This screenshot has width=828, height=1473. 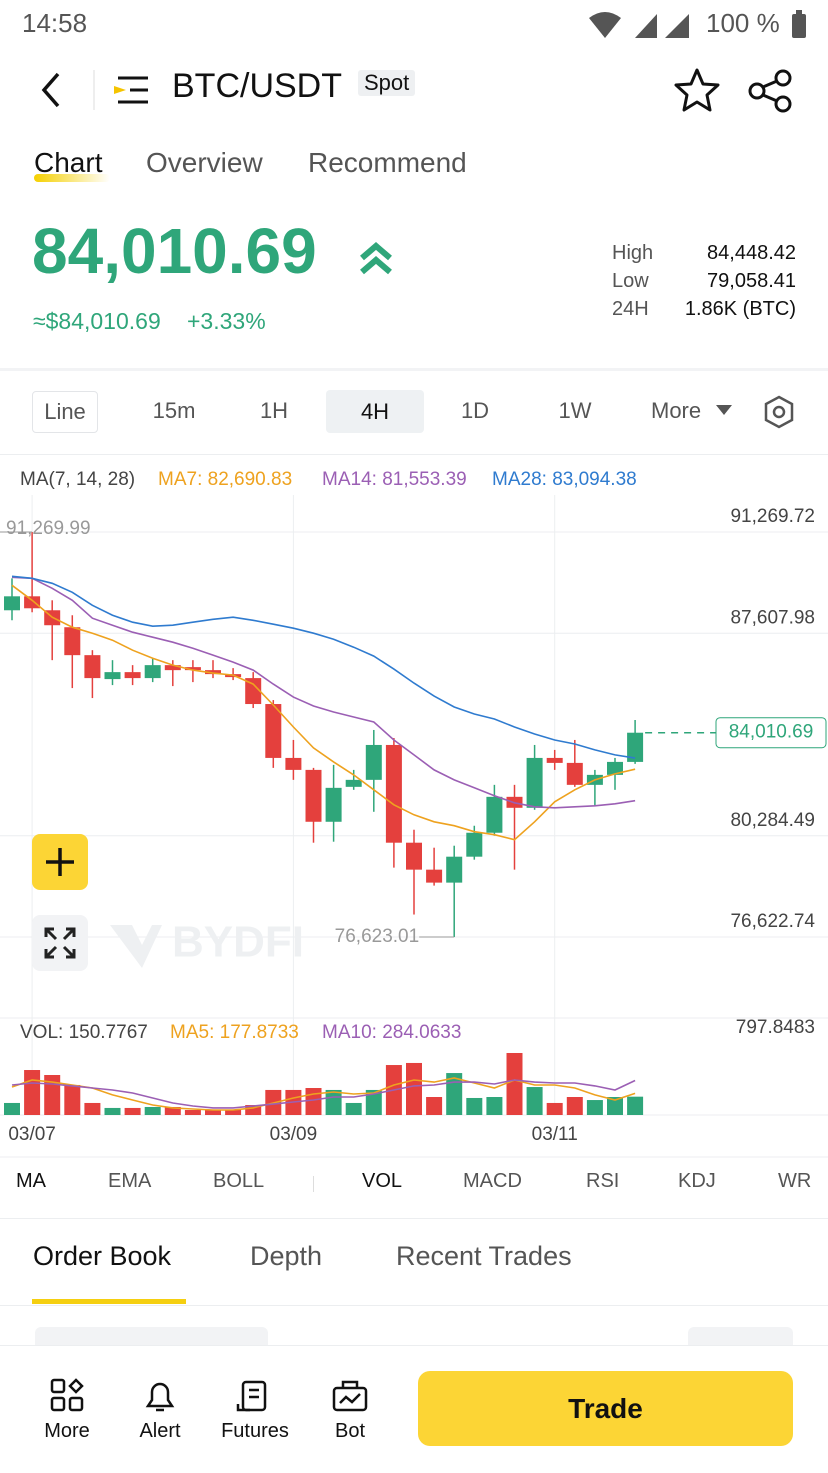 What do you see at coordinates (257, 86) in the screenshot?
I see `pair: BTC/USDT` at bounding box center [257, 86].